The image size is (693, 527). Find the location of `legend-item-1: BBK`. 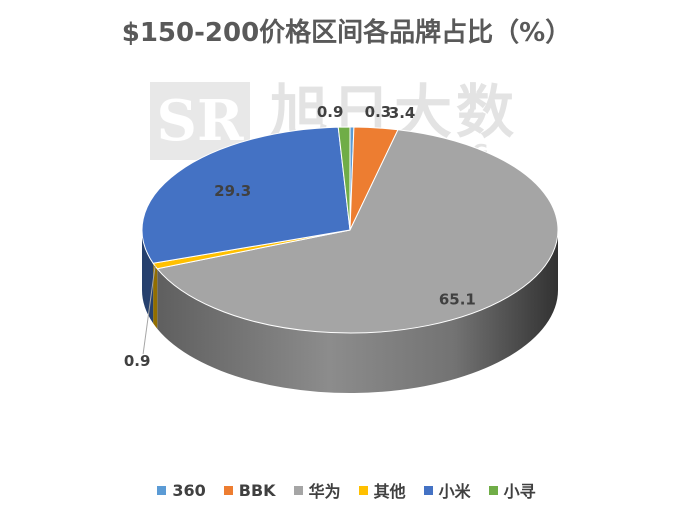

legend-item-1: BBK is located at coordinates (249, 490).